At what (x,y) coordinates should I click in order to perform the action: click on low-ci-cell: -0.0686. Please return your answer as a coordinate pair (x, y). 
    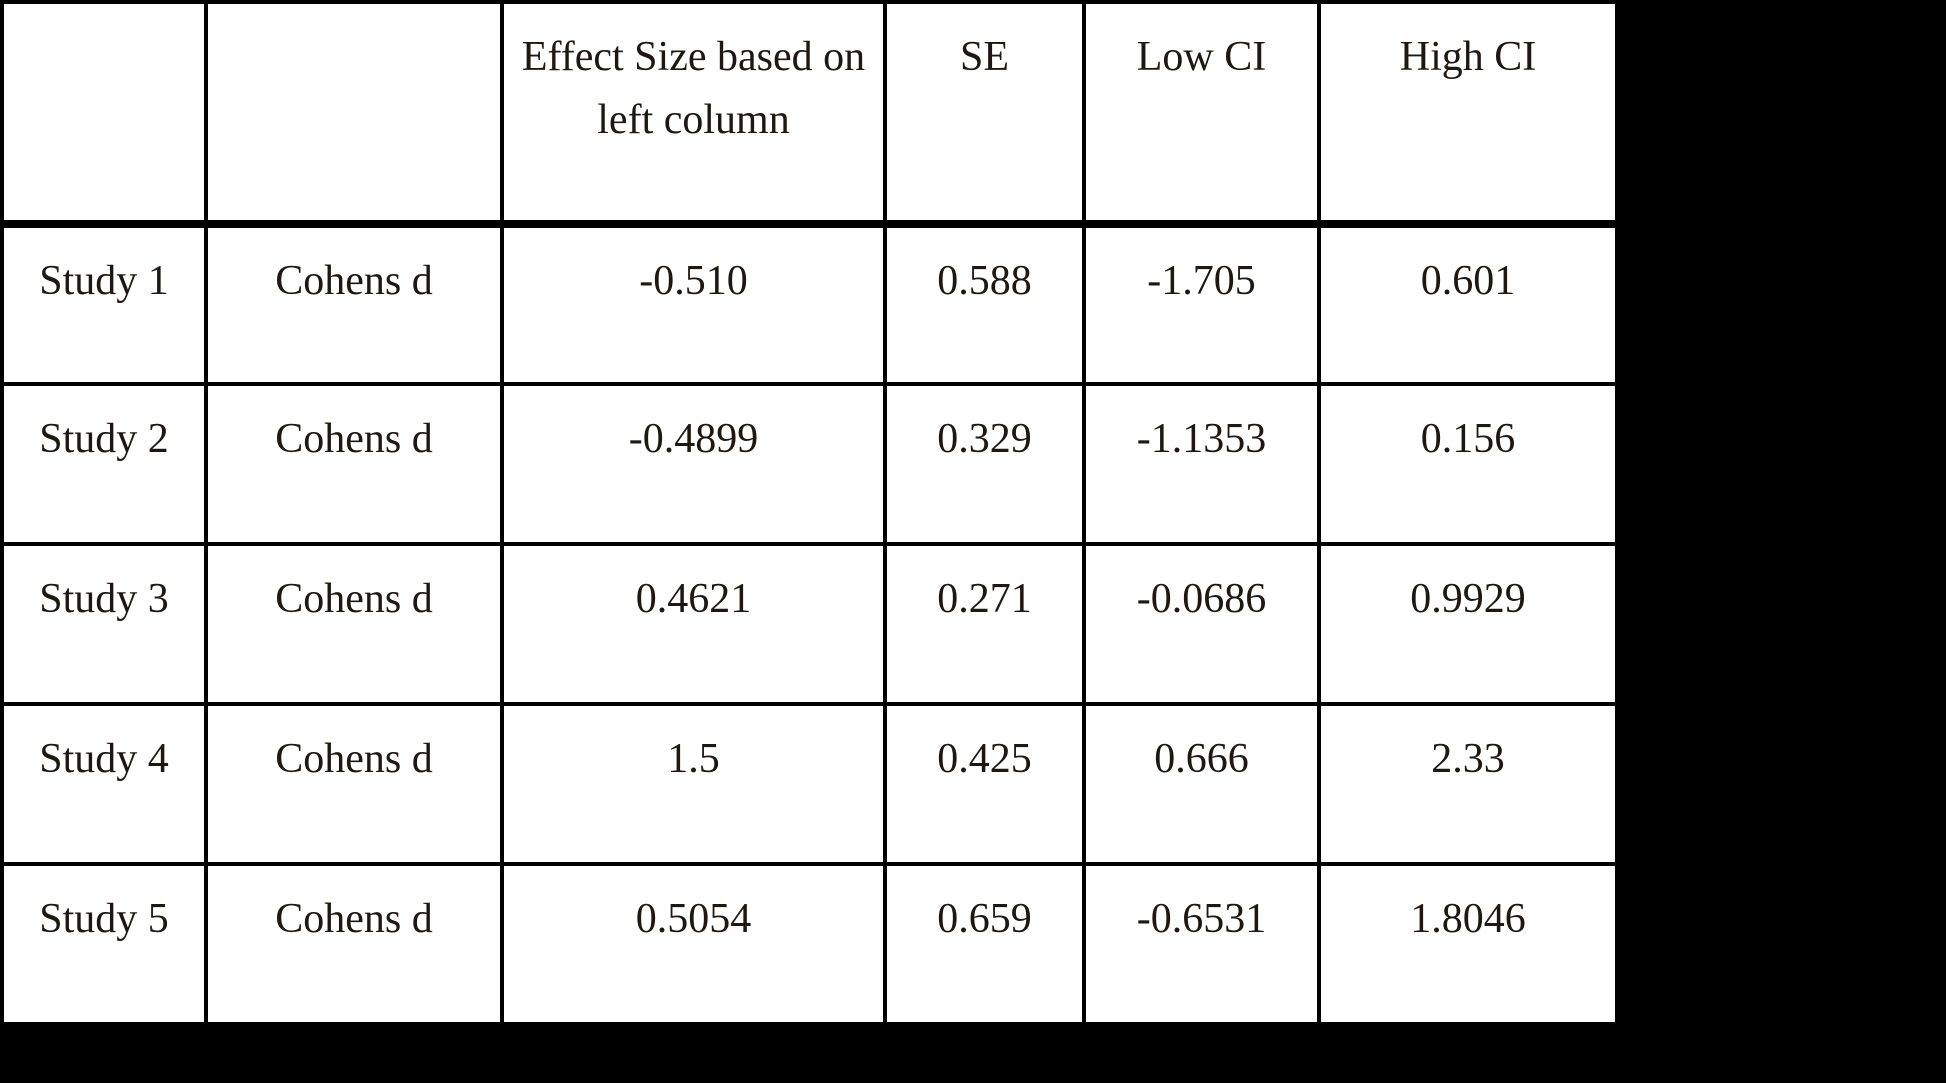
    Looking at the image, I should click on (1201, 624).